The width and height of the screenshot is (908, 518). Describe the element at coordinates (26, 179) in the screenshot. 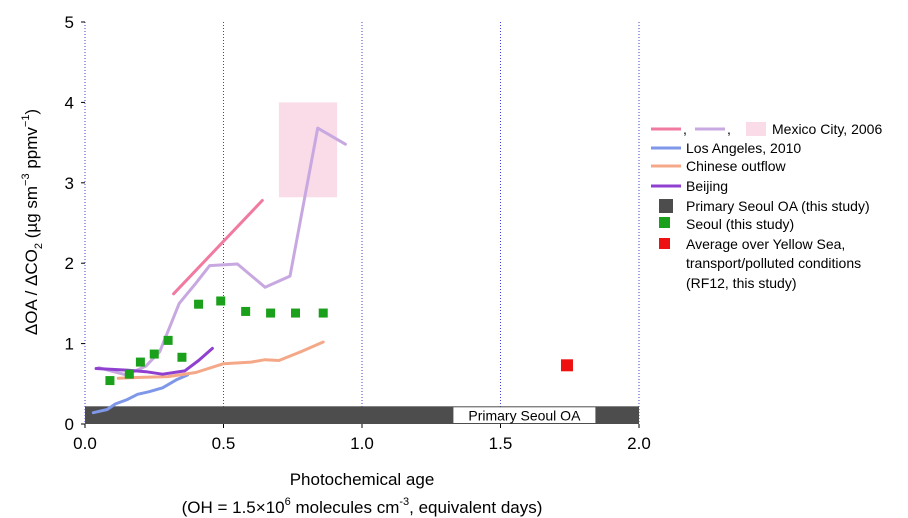

I see `y-title-sup1: −3` at that location.